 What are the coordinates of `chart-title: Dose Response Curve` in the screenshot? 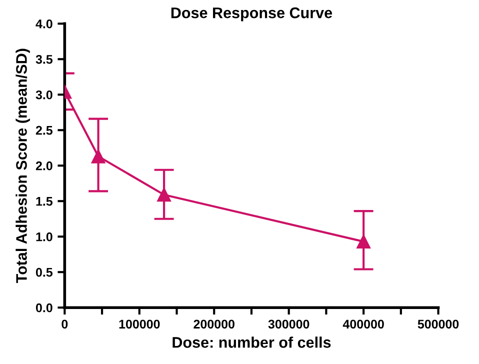 It's located at (251, 14).